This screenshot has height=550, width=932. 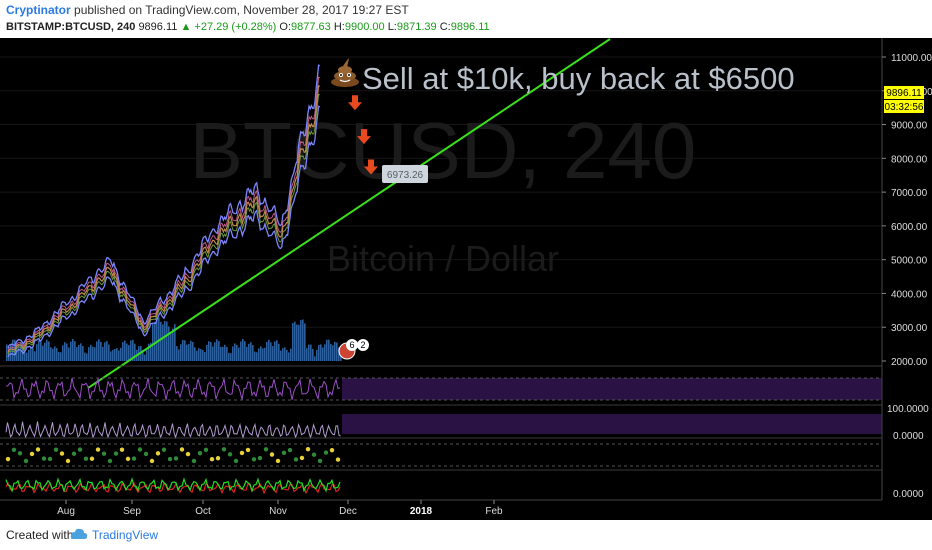 What do you see at coordinates (909, 328) in the screenshot?
I see `price-tick-label: 3000.00` at bounding box center [909, 328].